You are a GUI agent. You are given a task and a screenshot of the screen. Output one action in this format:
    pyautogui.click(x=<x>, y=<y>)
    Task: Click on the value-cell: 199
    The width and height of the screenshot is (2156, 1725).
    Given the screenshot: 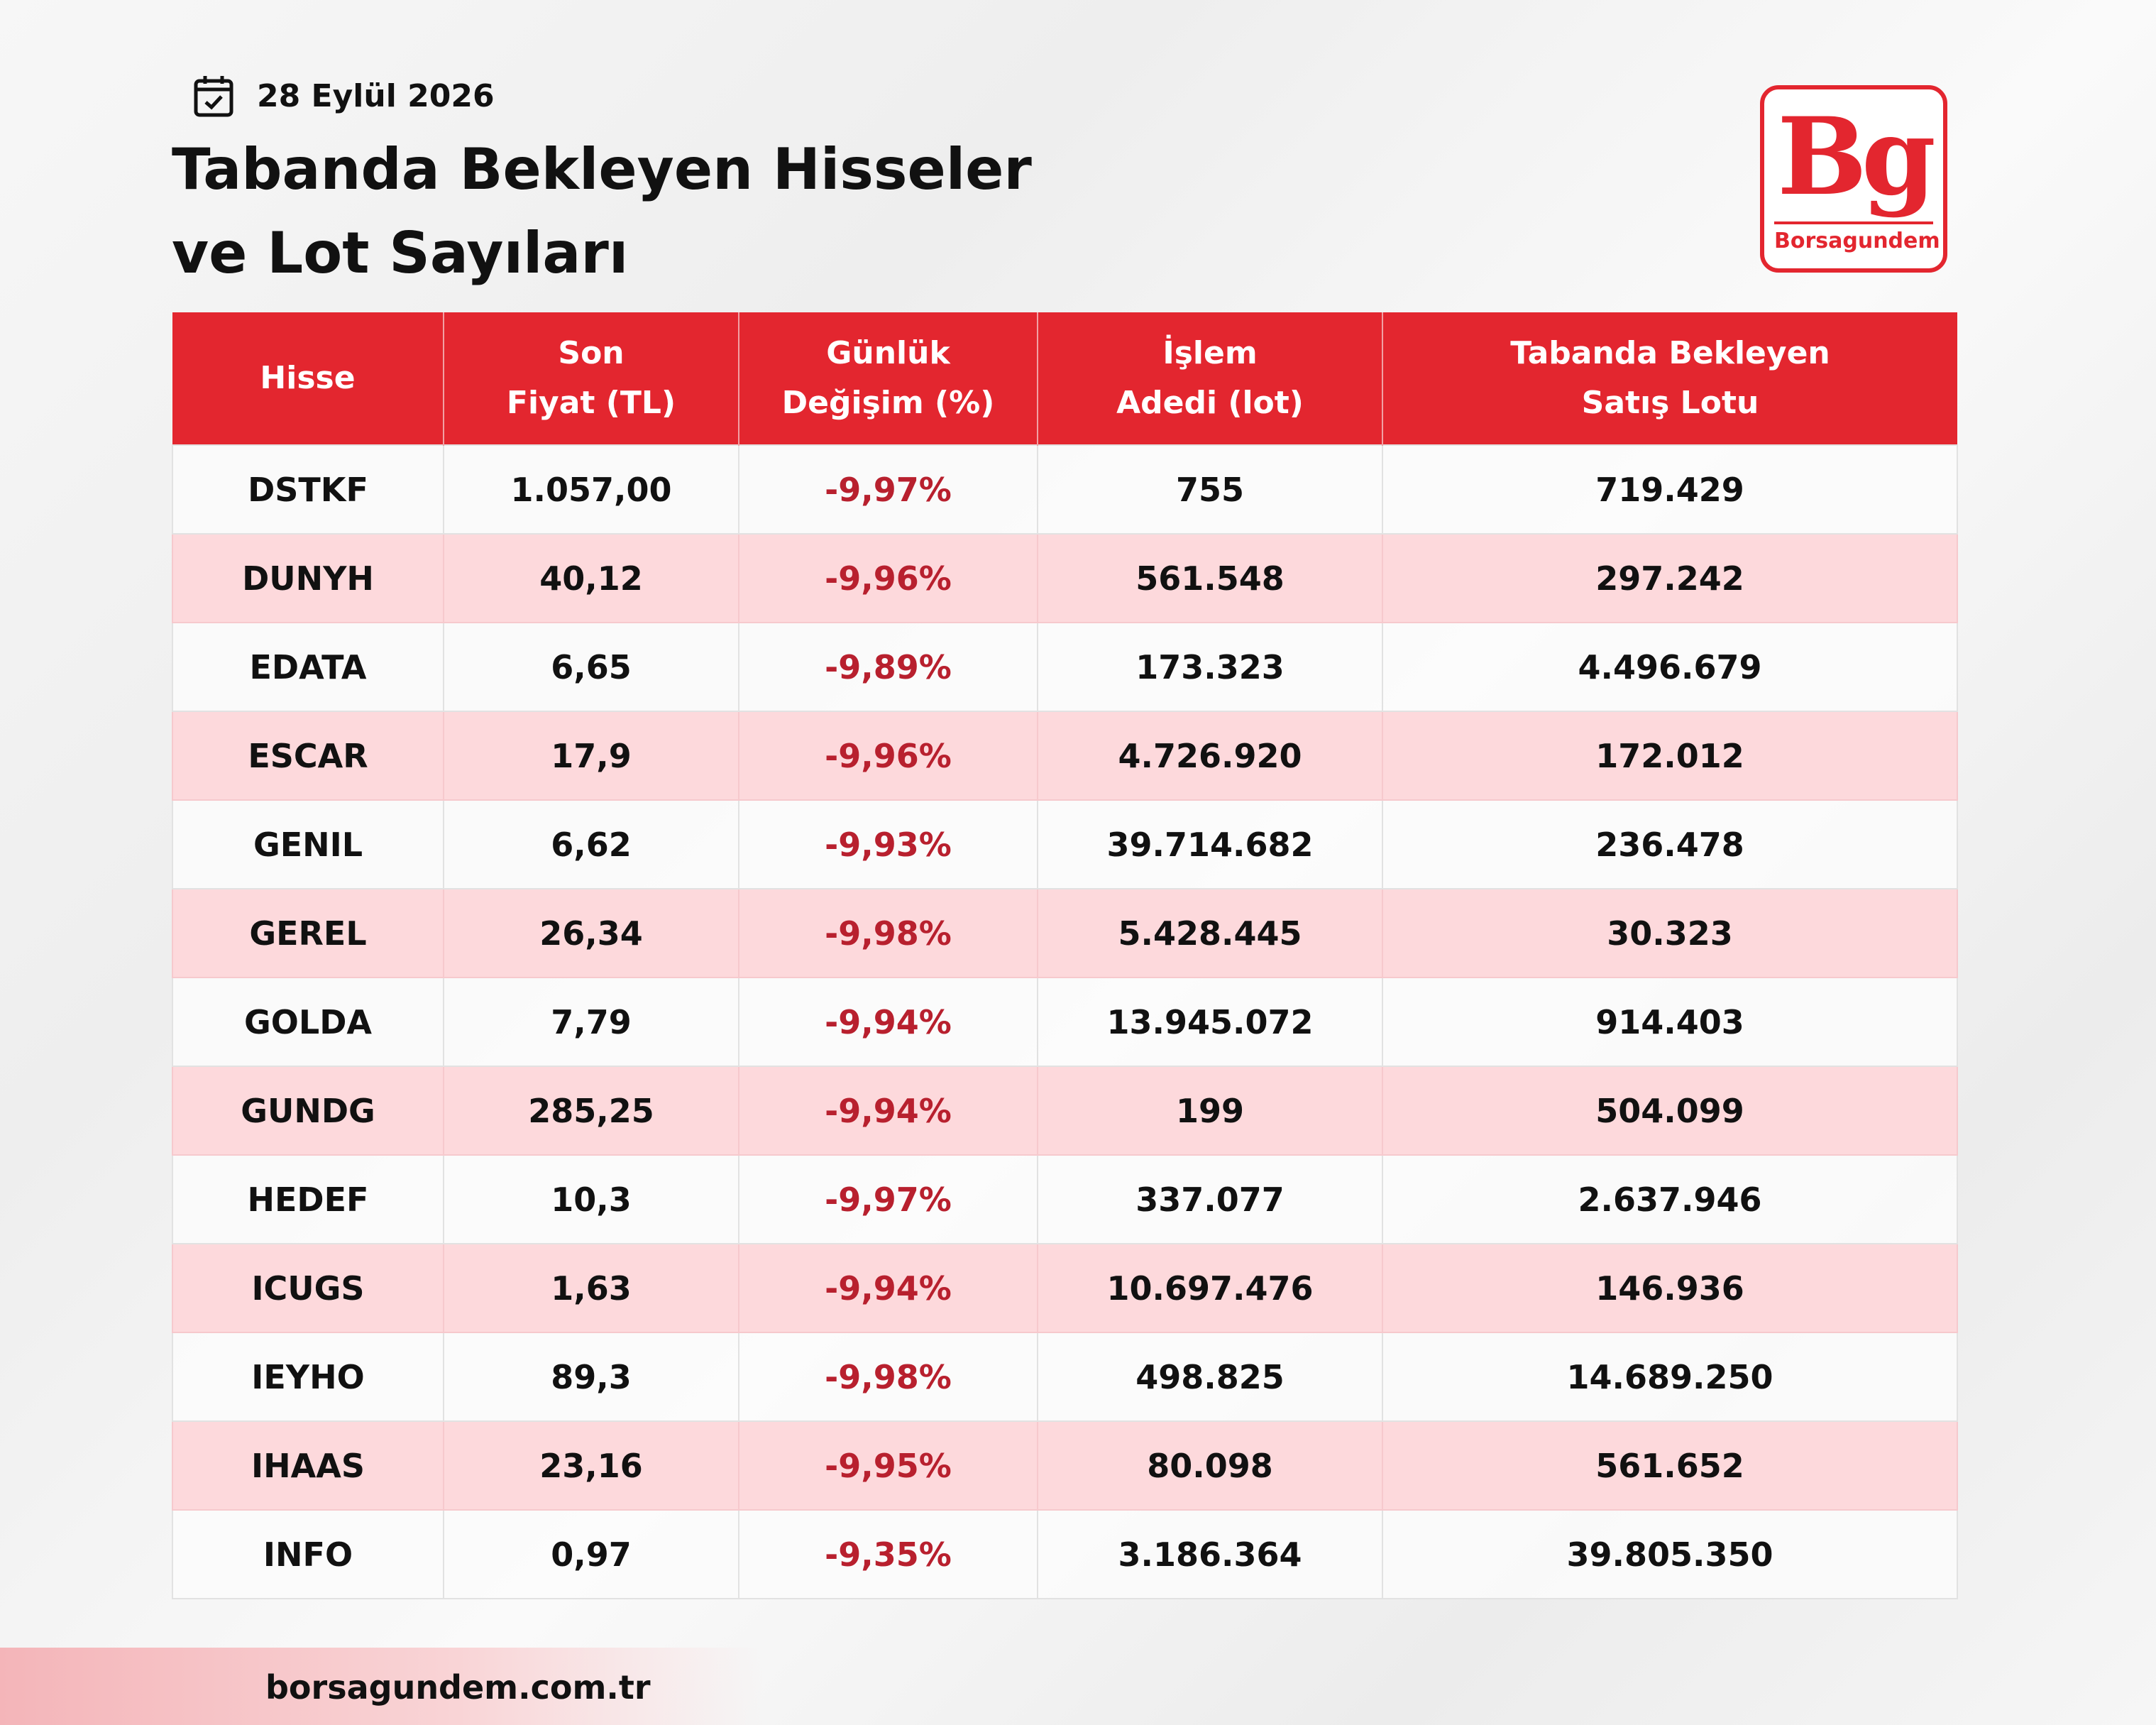 What is the action you would take?
    pyautogui.click(x=1210, y=1111)
    